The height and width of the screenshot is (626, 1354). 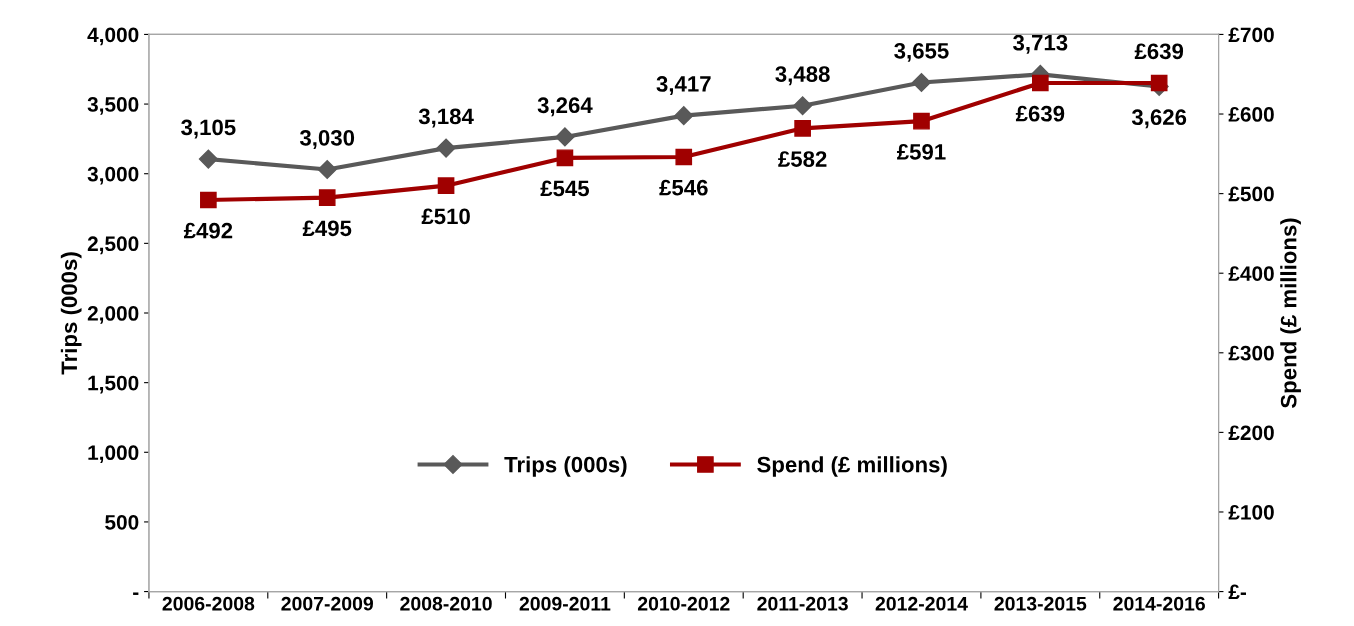 I want to click on y2-tick-label: £600, so click(x=1251, y=114).